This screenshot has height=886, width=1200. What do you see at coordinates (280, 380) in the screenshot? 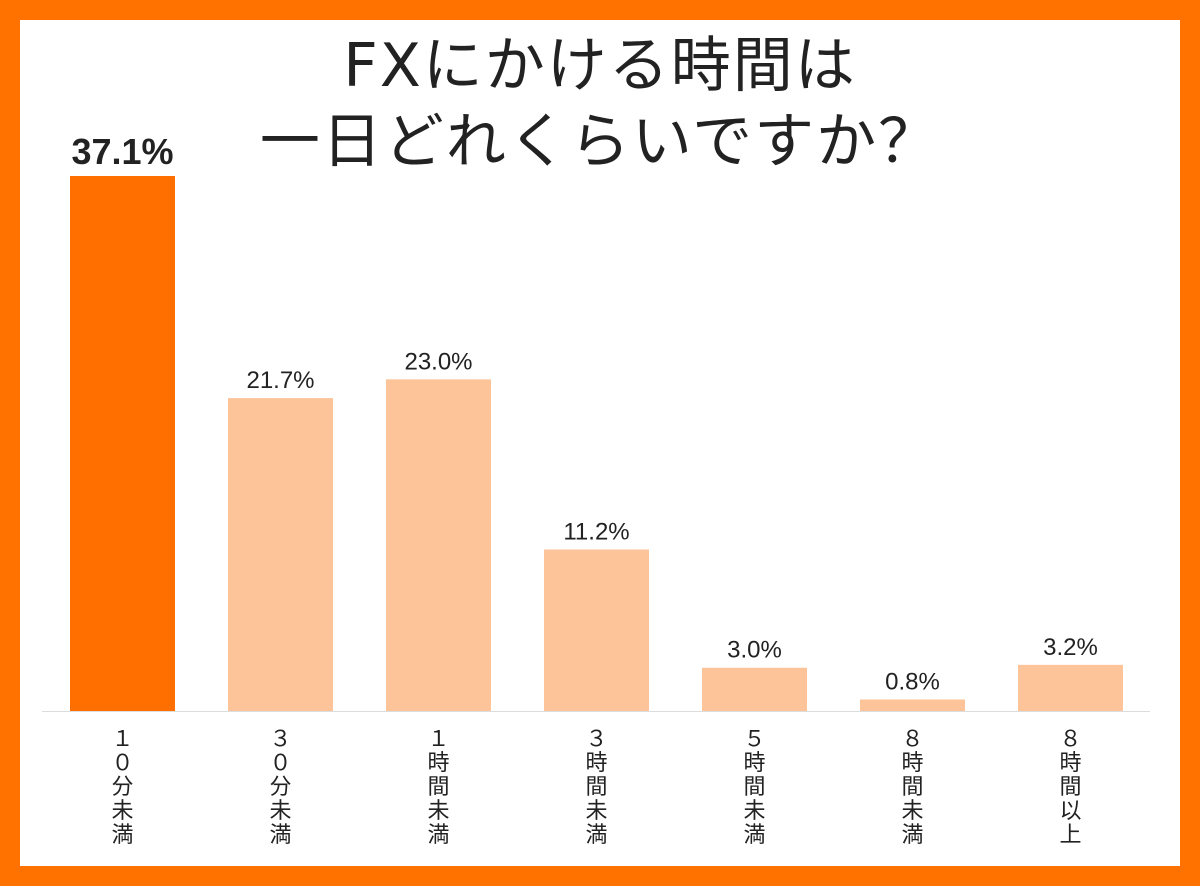
I see `data-label-2: 21.7%` at bounding box center [280, 380].